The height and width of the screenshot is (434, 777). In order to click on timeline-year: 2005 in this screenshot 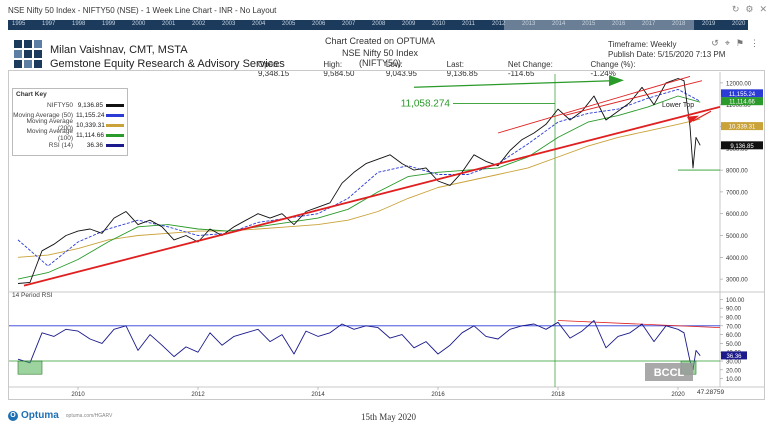, I will do `click(289, 24)`.